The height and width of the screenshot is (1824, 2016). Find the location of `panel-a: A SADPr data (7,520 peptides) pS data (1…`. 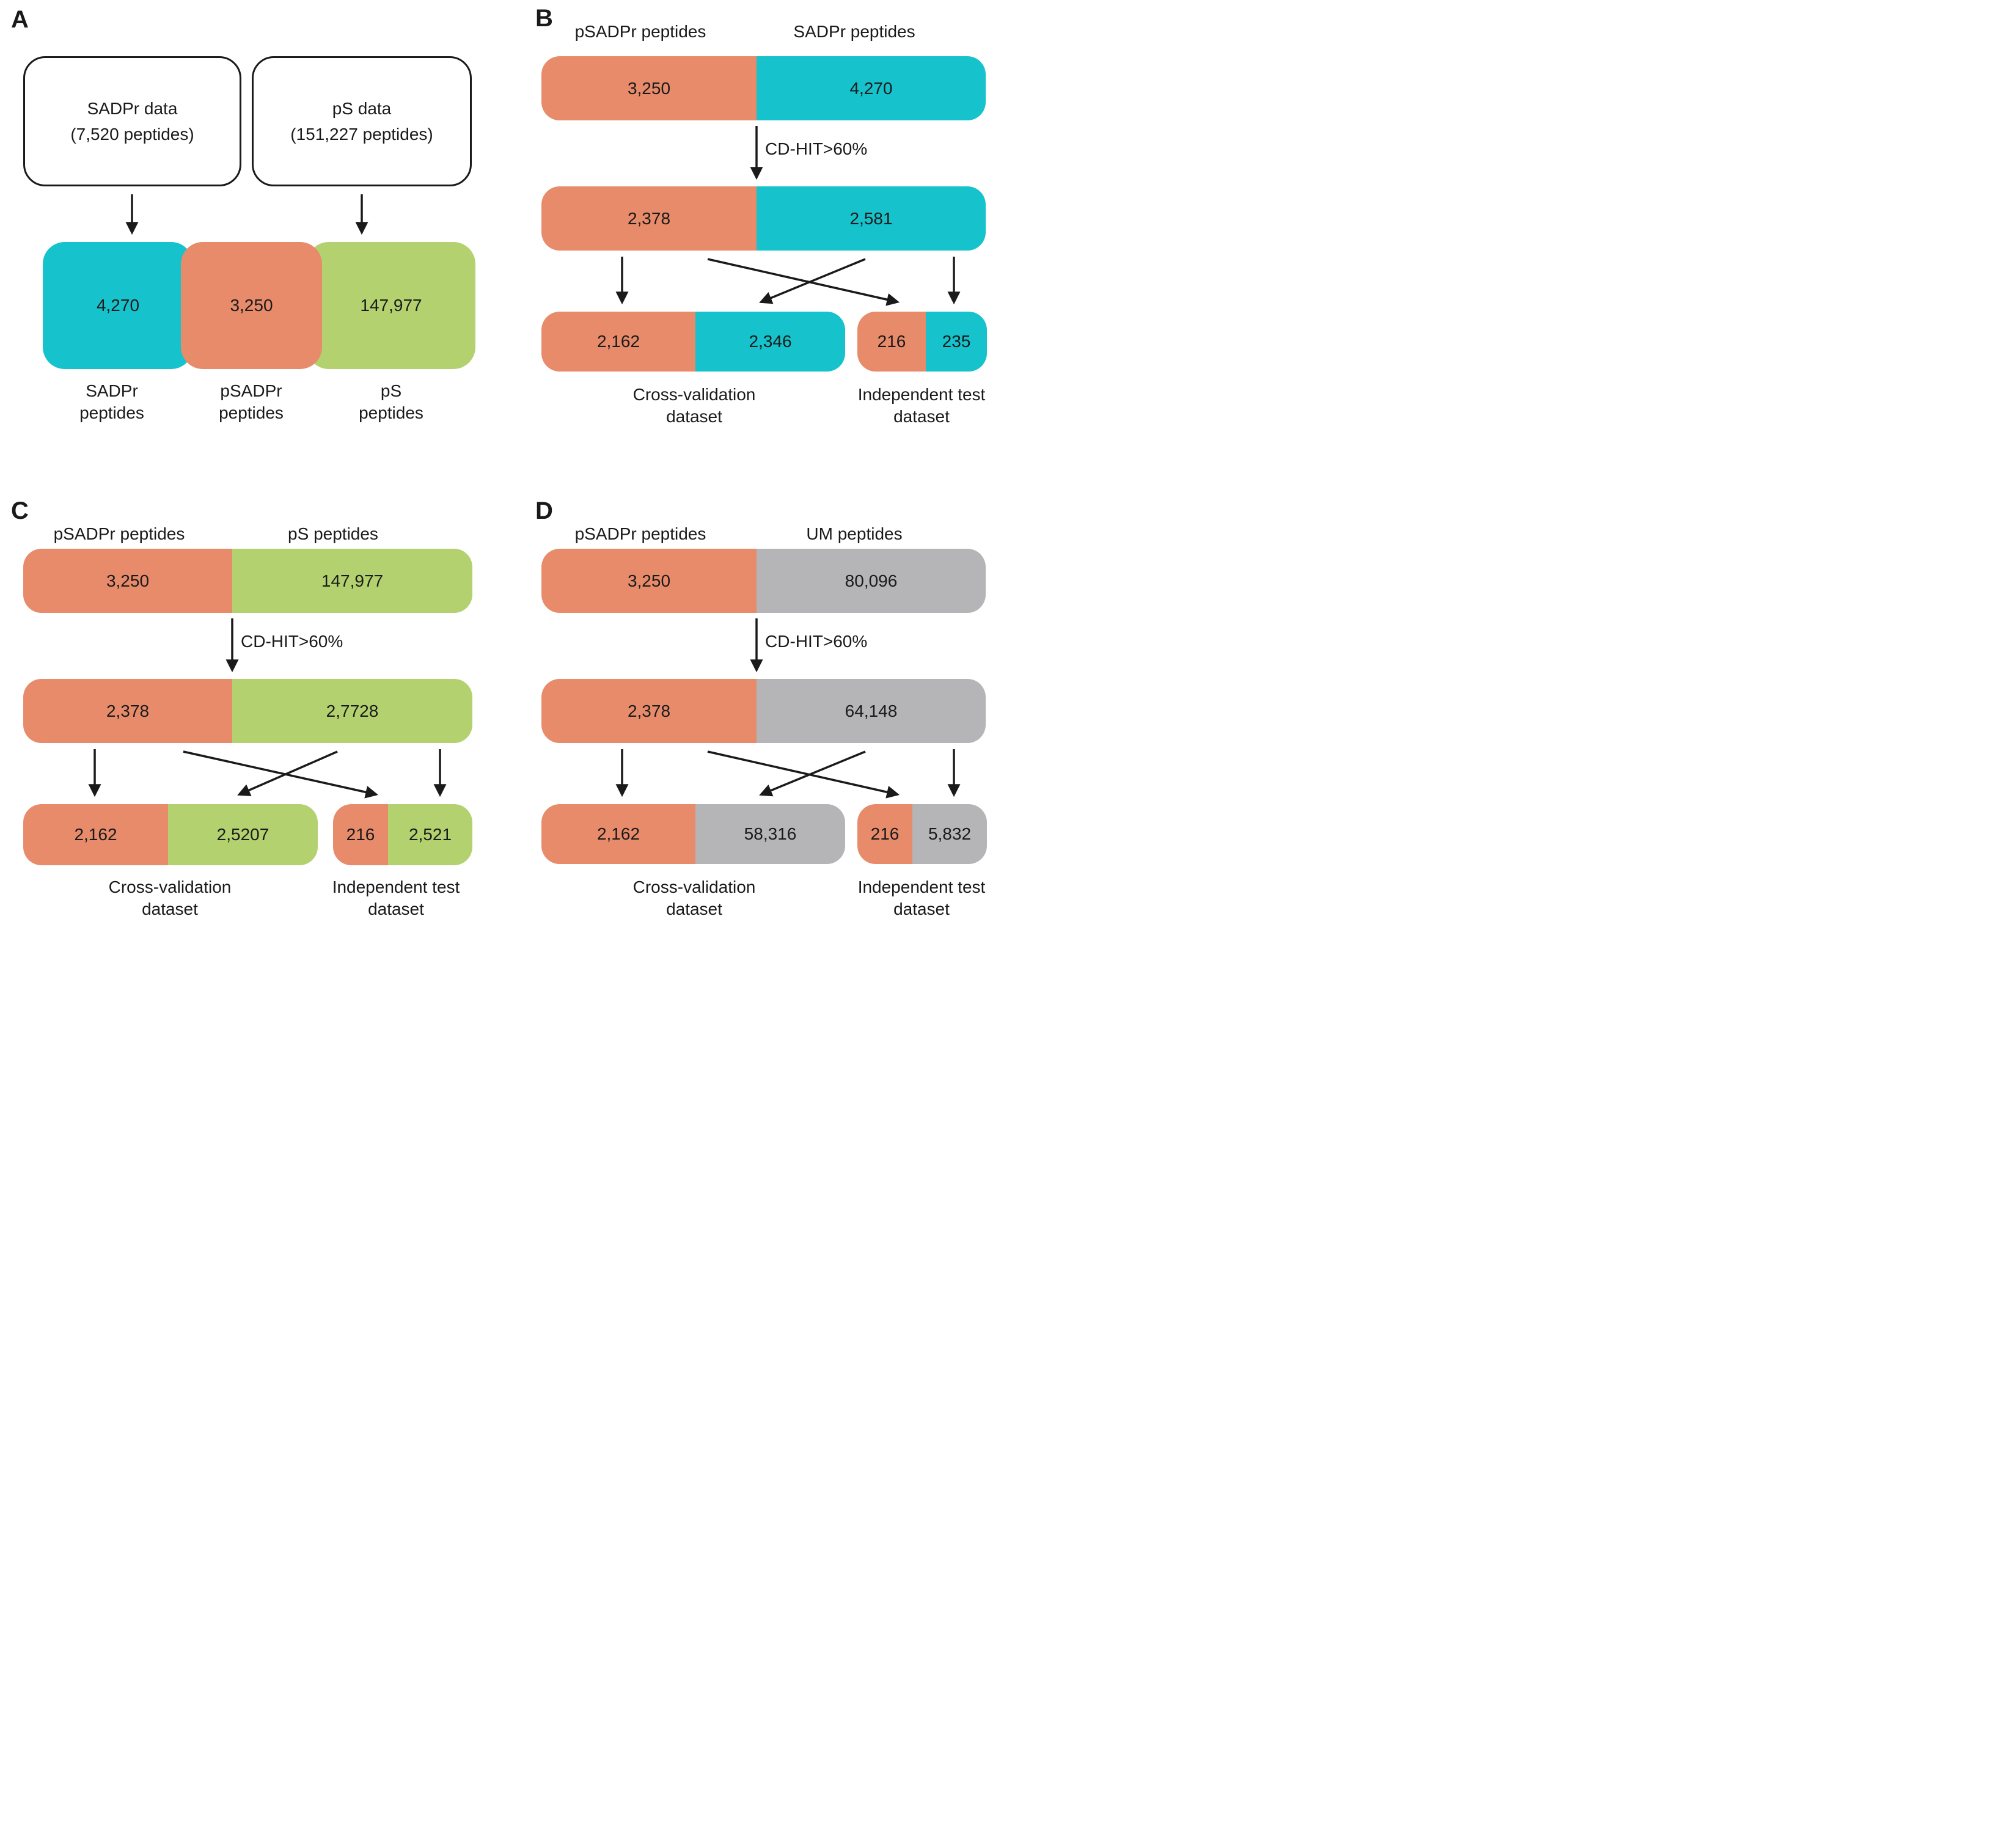

panel-a: A SADPr data (7,520 peptides) pS data (1… is located at coordinates (254, 228).